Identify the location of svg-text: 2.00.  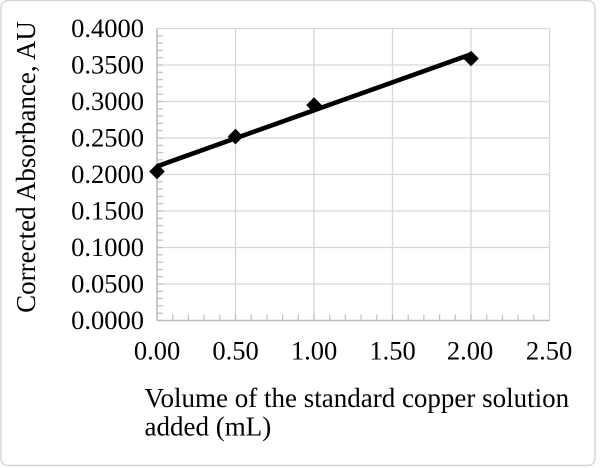
(470, 351).